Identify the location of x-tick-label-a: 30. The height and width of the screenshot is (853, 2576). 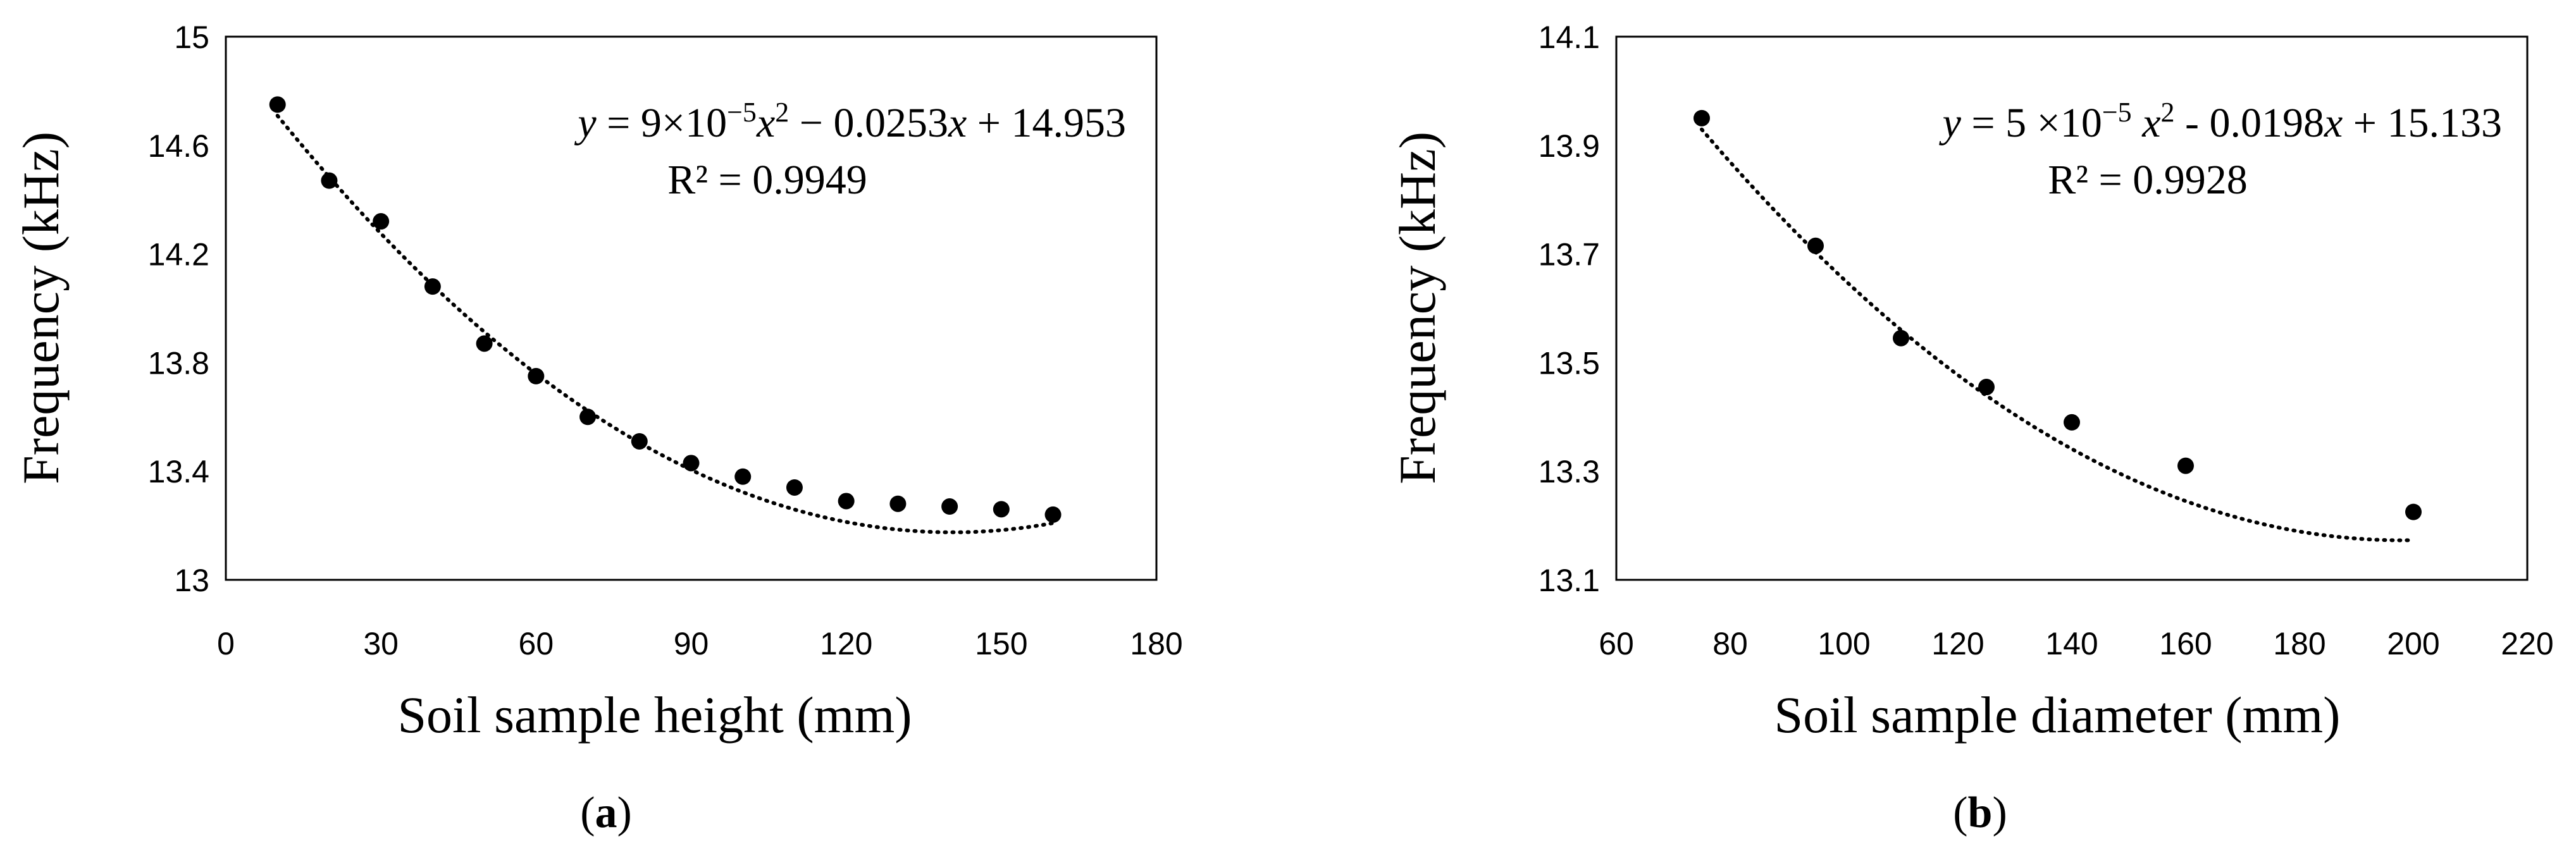
(381, 643).